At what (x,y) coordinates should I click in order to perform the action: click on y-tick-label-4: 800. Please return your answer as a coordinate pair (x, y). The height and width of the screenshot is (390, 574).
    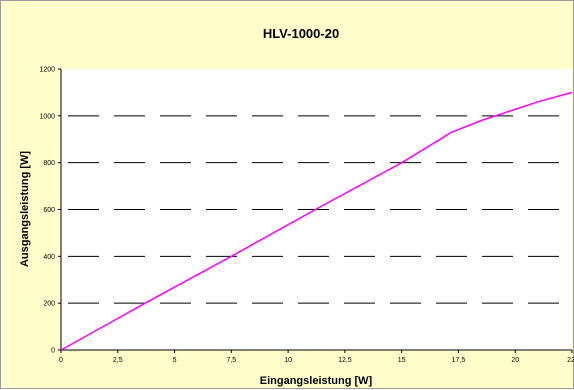
    Looking at the image, I should click on (49, 163).